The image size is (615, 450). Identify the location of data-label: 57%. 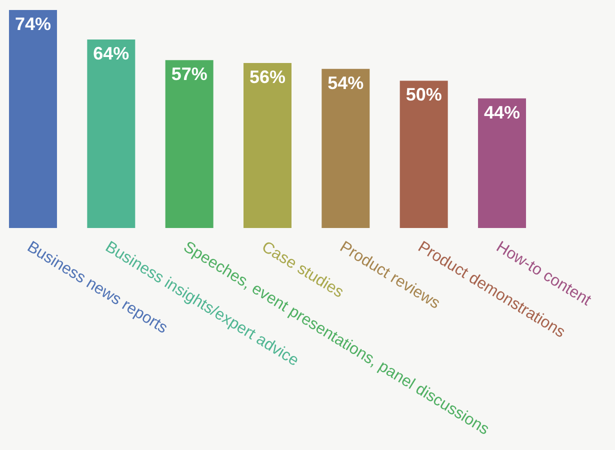
(189, 74).